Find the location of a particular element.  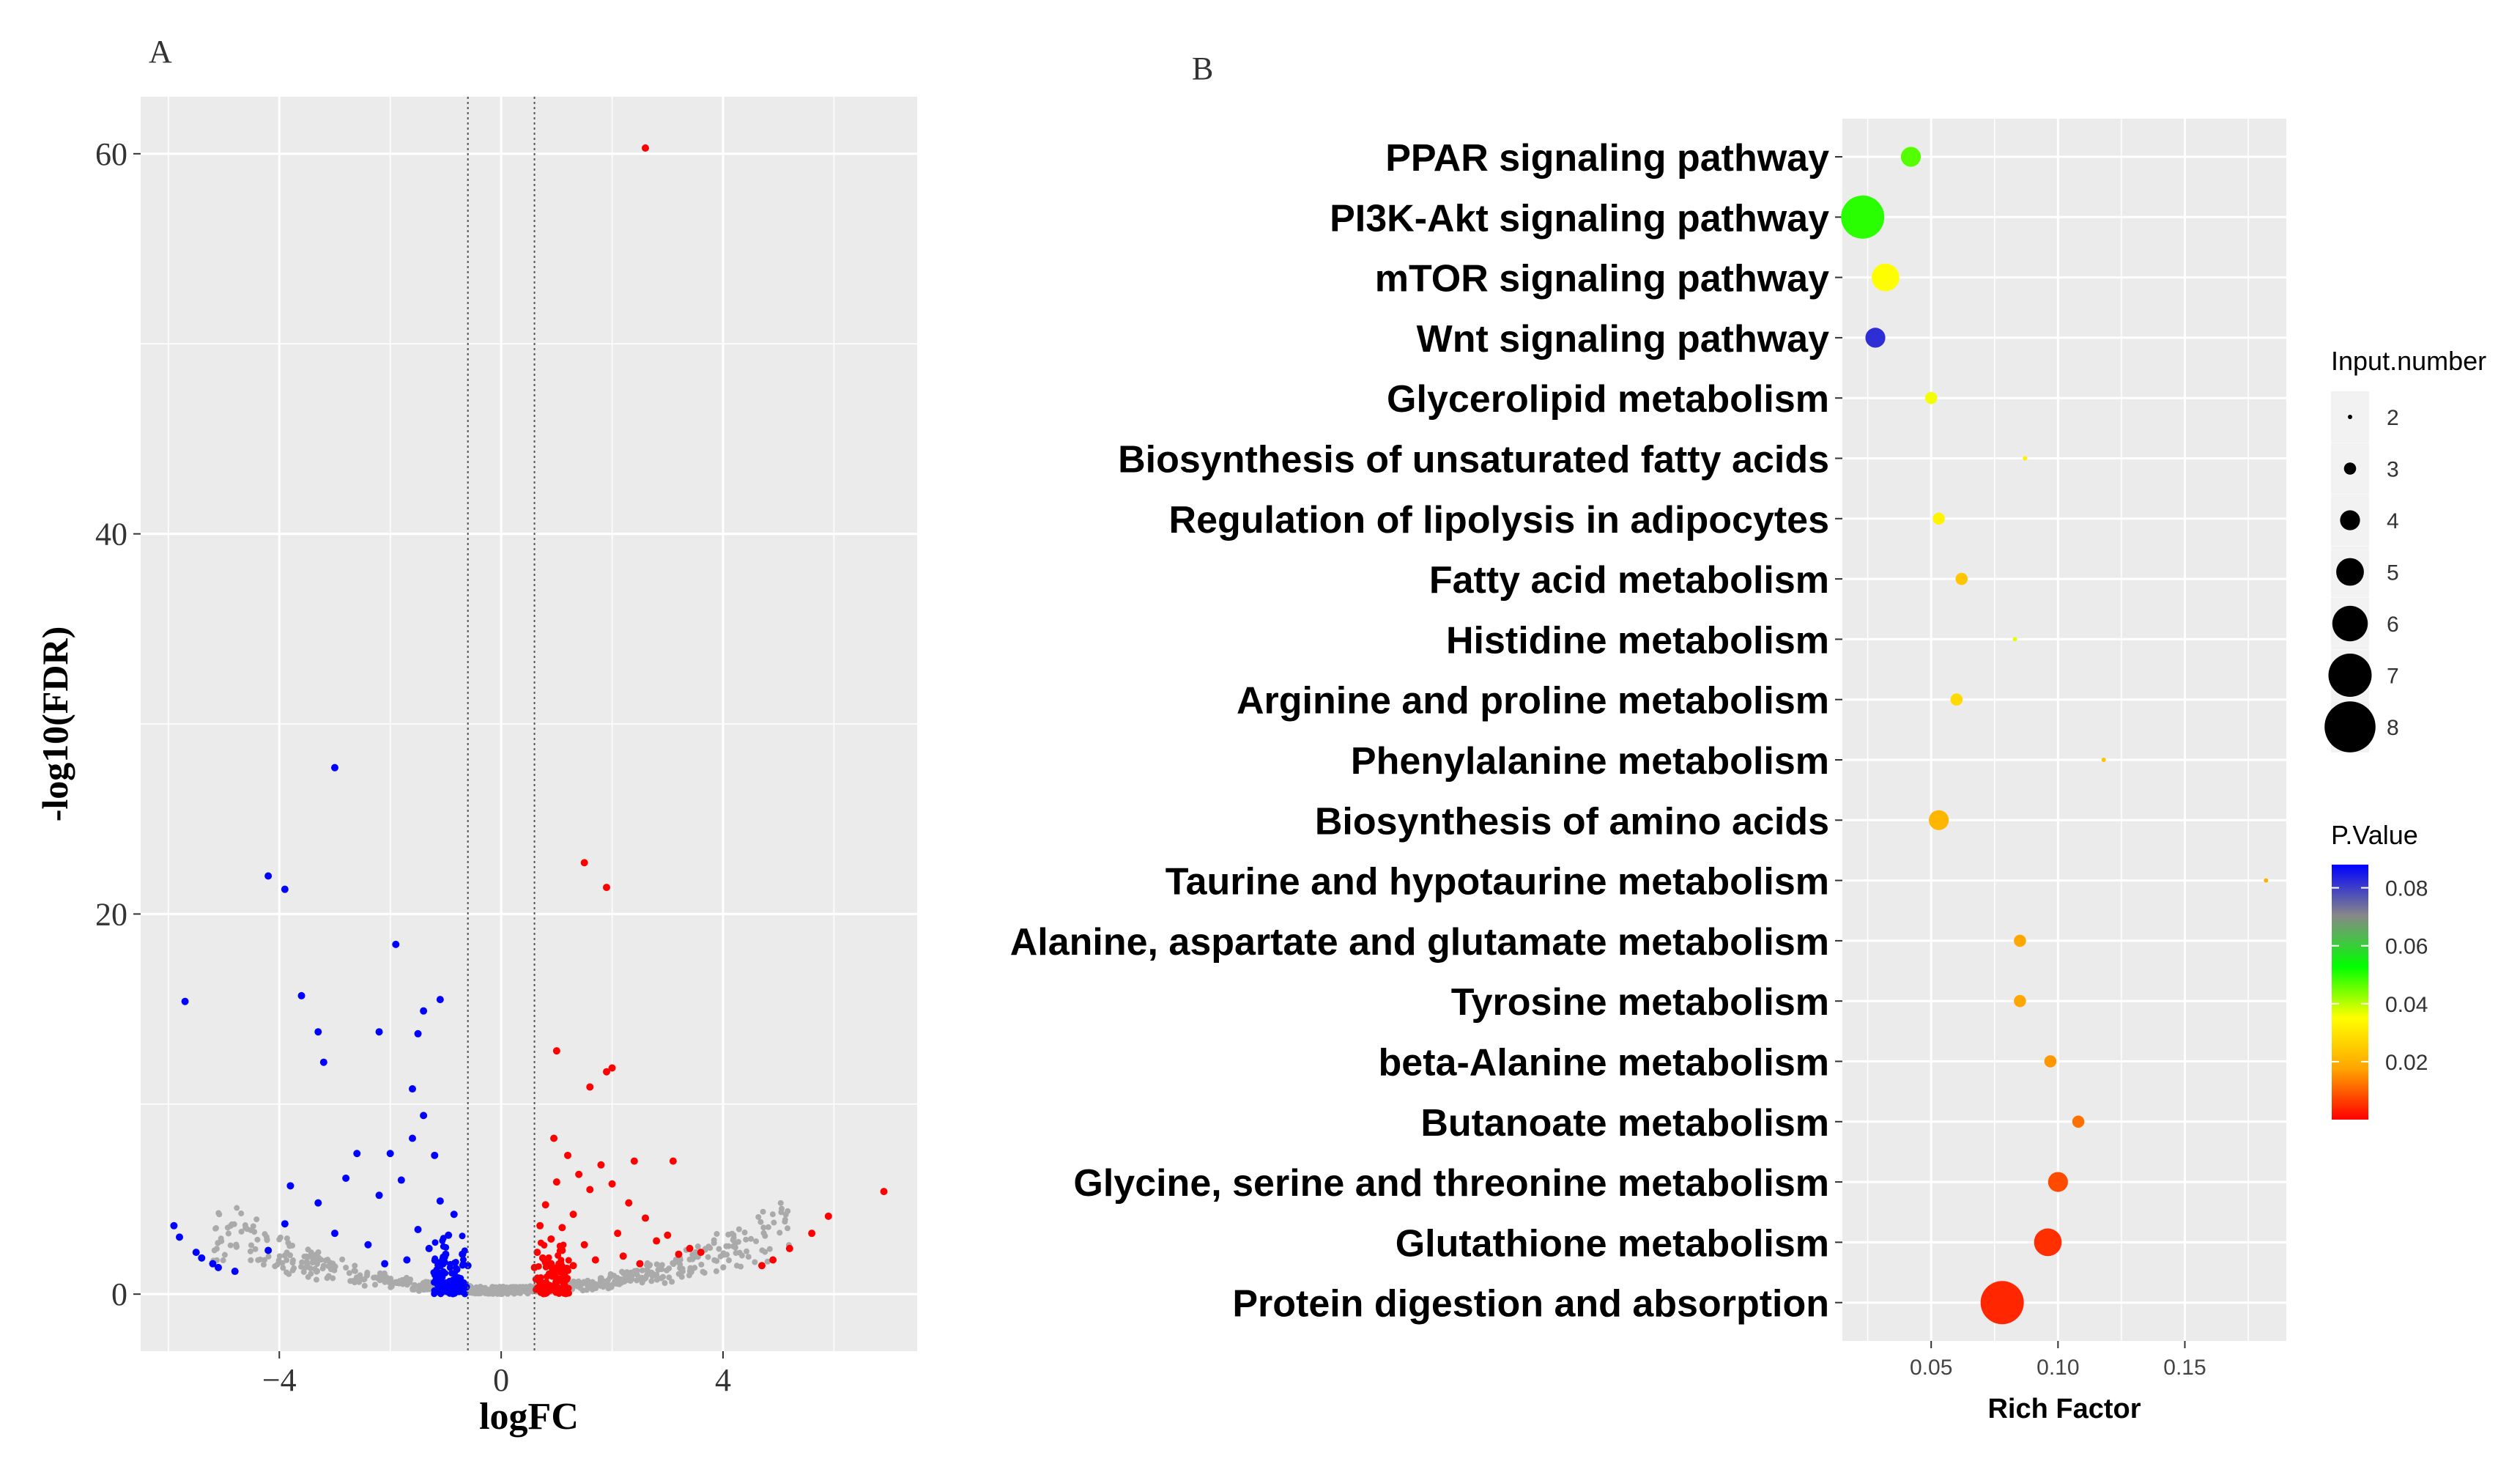

pathway-label: beta-Alanine metabolism is located at coordinates (1604, 1063).